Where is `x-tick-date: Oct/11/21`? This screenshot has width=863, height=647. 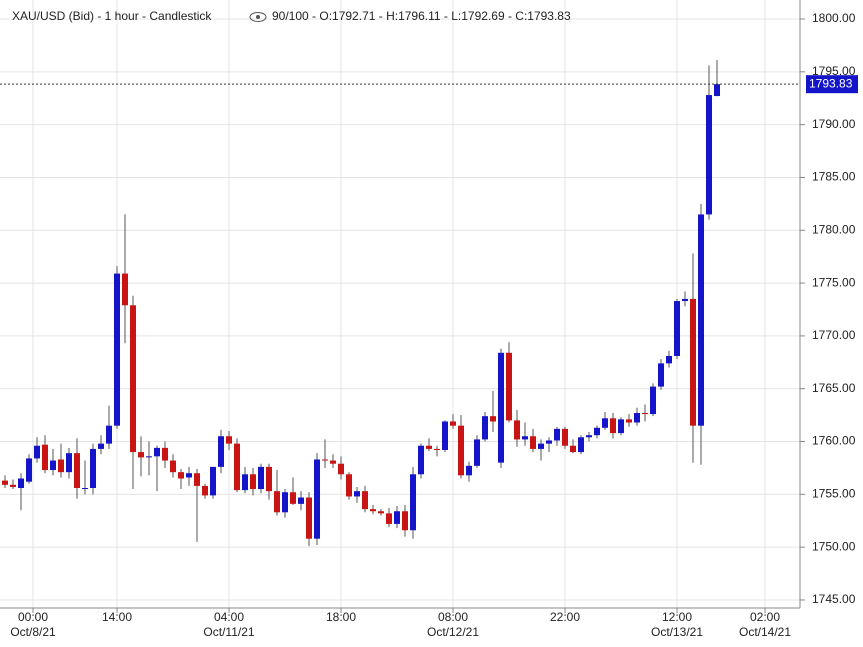
x-tick-date: Oct/11/21 is located at coordinates (228, 632).